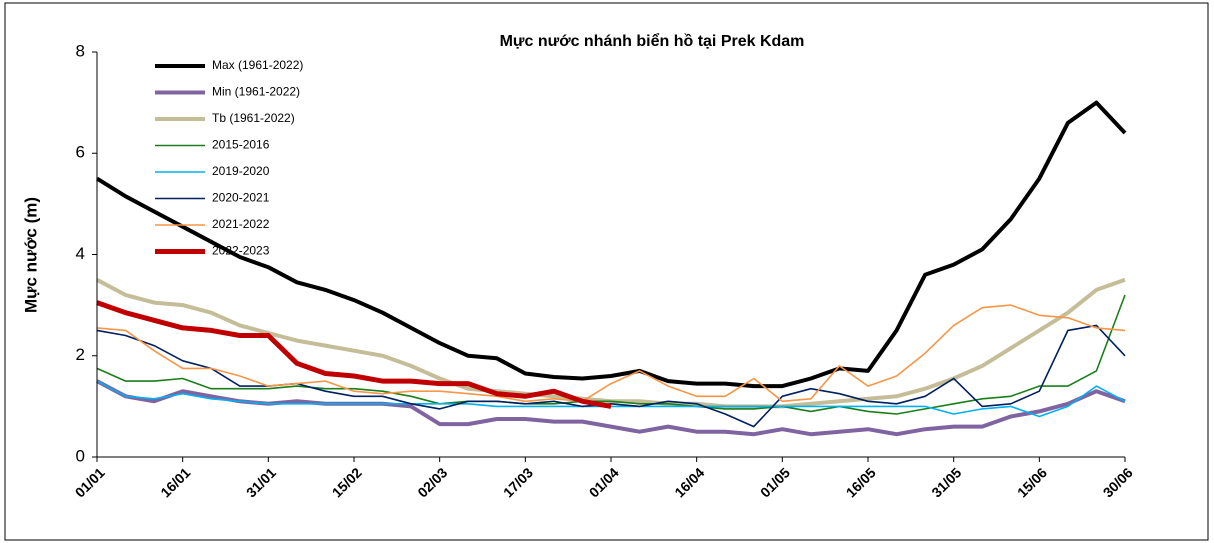  Describe the element at coordinates (241, 145) in the screenshot. I see `legend-label: 2015-2016` at that location.